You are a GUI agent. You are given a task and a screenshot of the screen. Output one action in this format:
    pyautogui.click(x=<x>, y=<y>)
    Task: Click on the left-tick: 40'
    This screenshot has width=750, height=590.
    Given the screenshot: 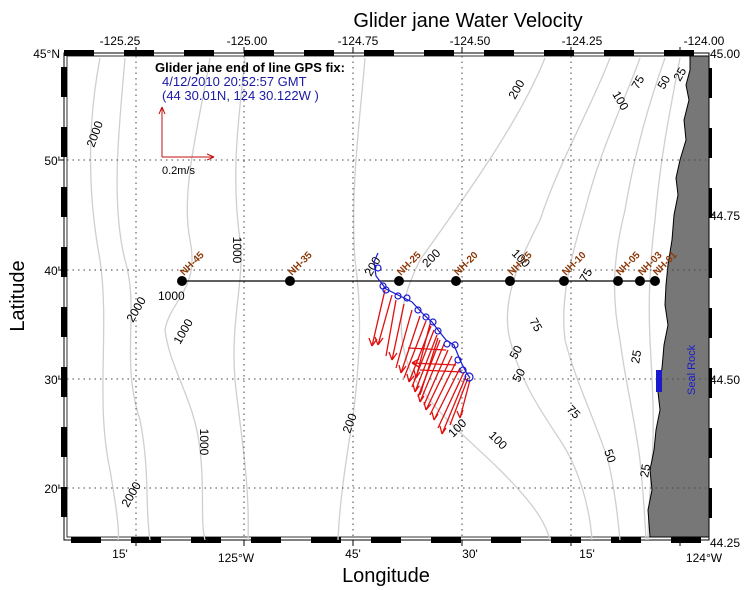 What is the action you would take?
    pyautogui.click(x=52, y=271)
    